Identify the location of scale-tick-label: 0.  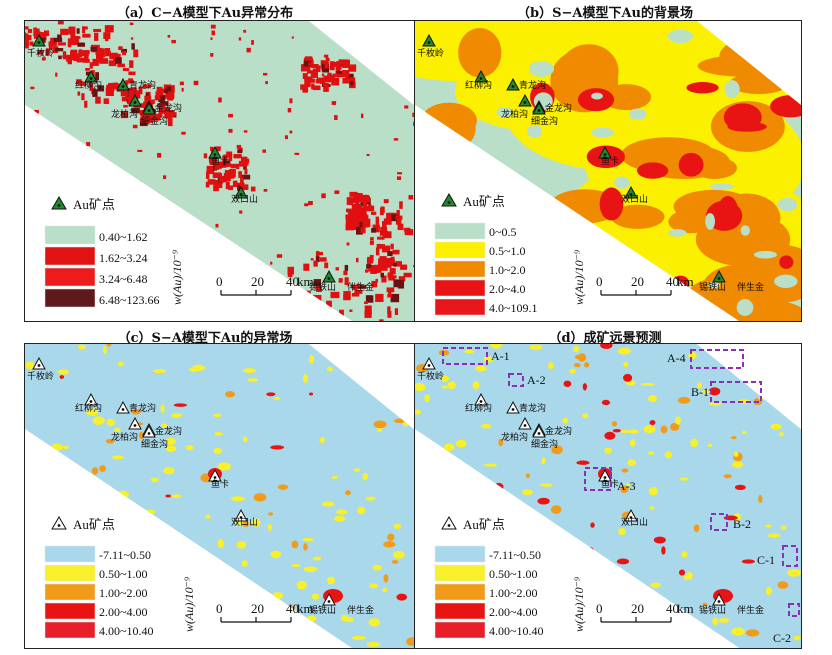
(599, 608).